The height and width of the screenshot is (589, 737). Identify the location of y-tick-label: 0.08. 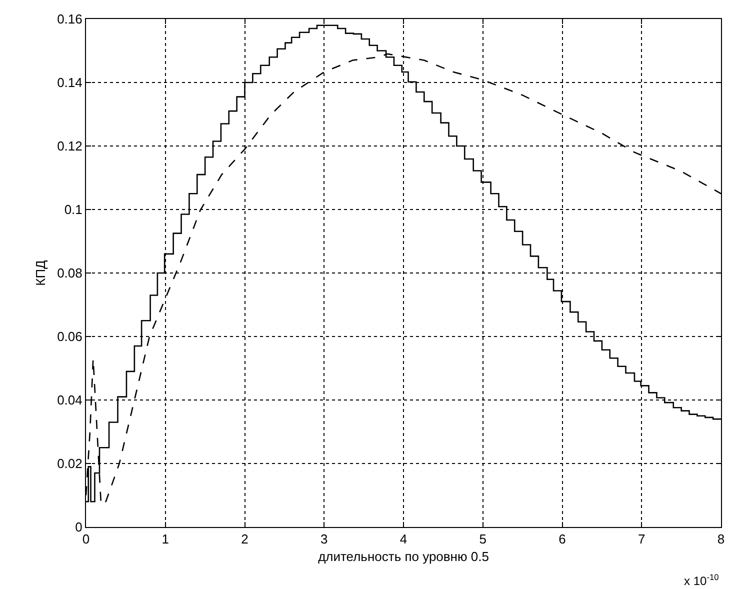
(69, 273).